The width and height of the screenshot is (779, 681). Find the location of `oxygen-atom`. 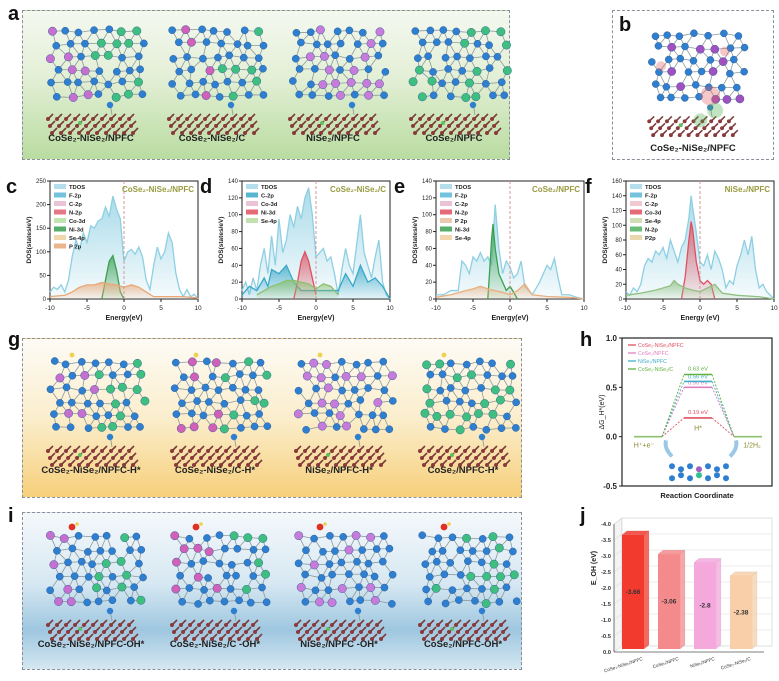

oxygen-atom is located at coordinates (320, 527).